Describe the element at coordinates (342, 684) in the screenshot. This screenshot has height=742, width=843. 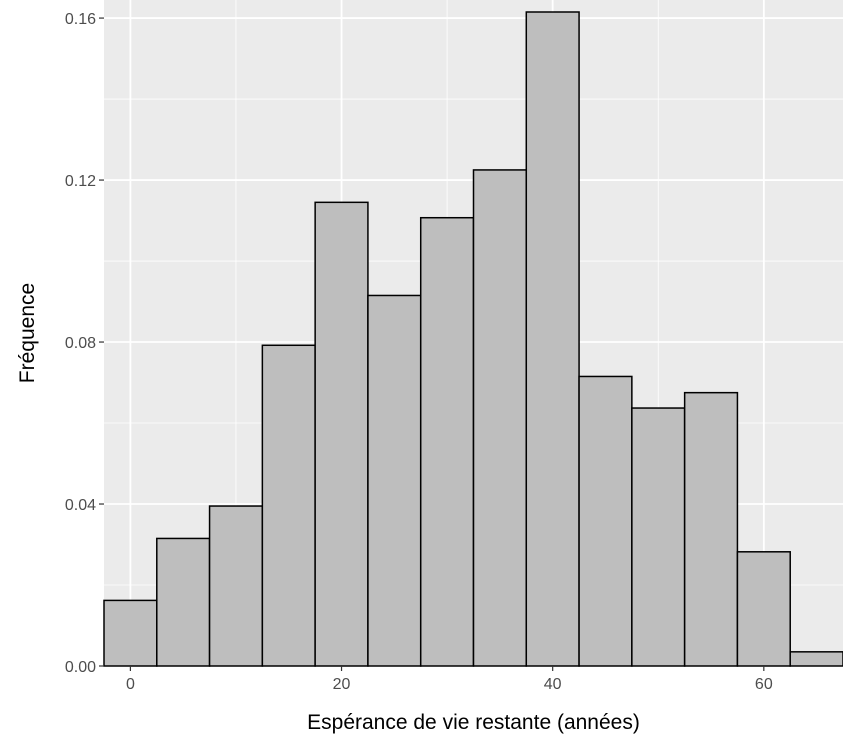
I see `x-tick-label: 20` at that location.